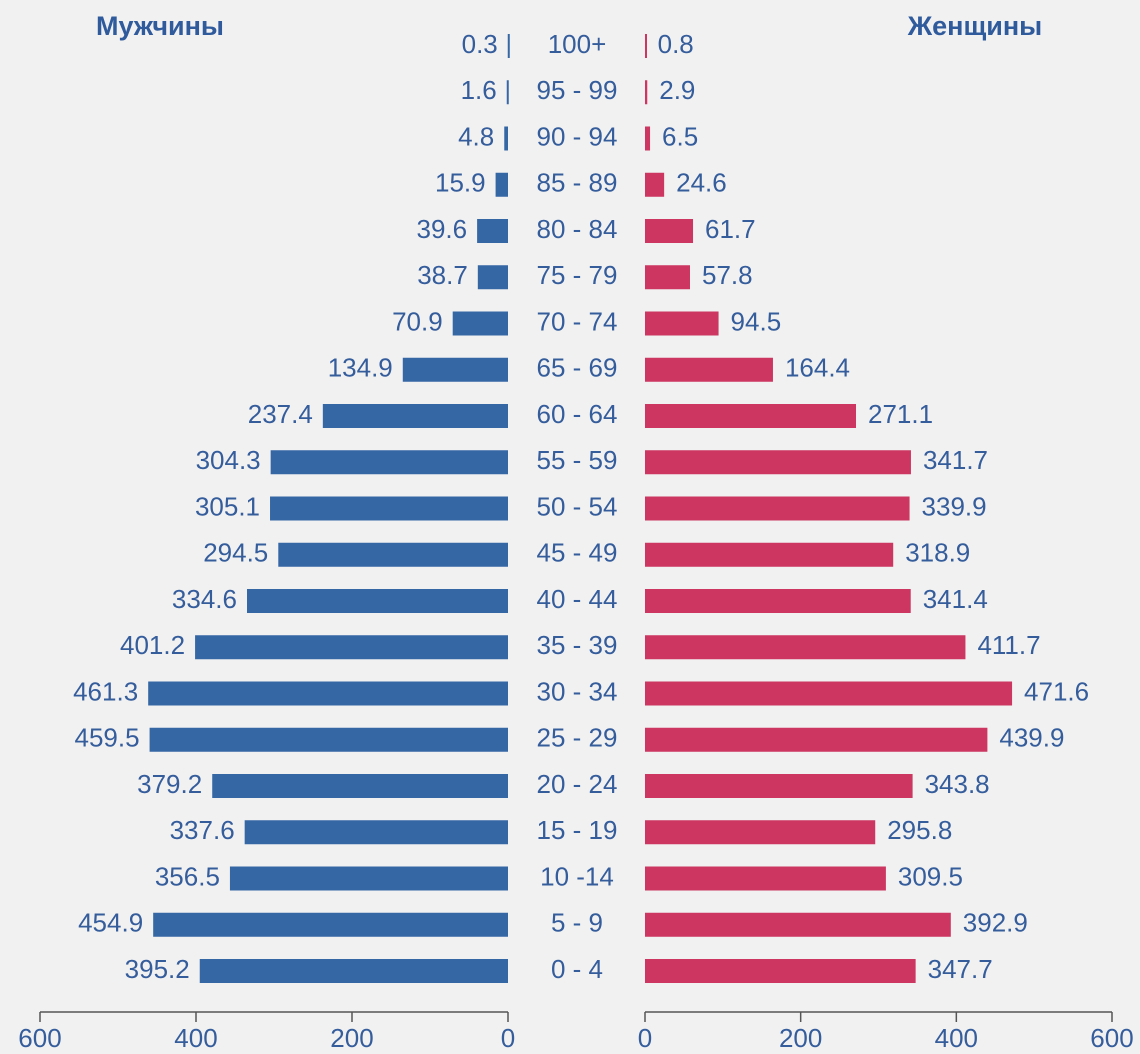 The image size is (1140, 1054). Describe the element at coordinates (160, 26) in the screenshot. I see `series-header: Мужчины` at that location.